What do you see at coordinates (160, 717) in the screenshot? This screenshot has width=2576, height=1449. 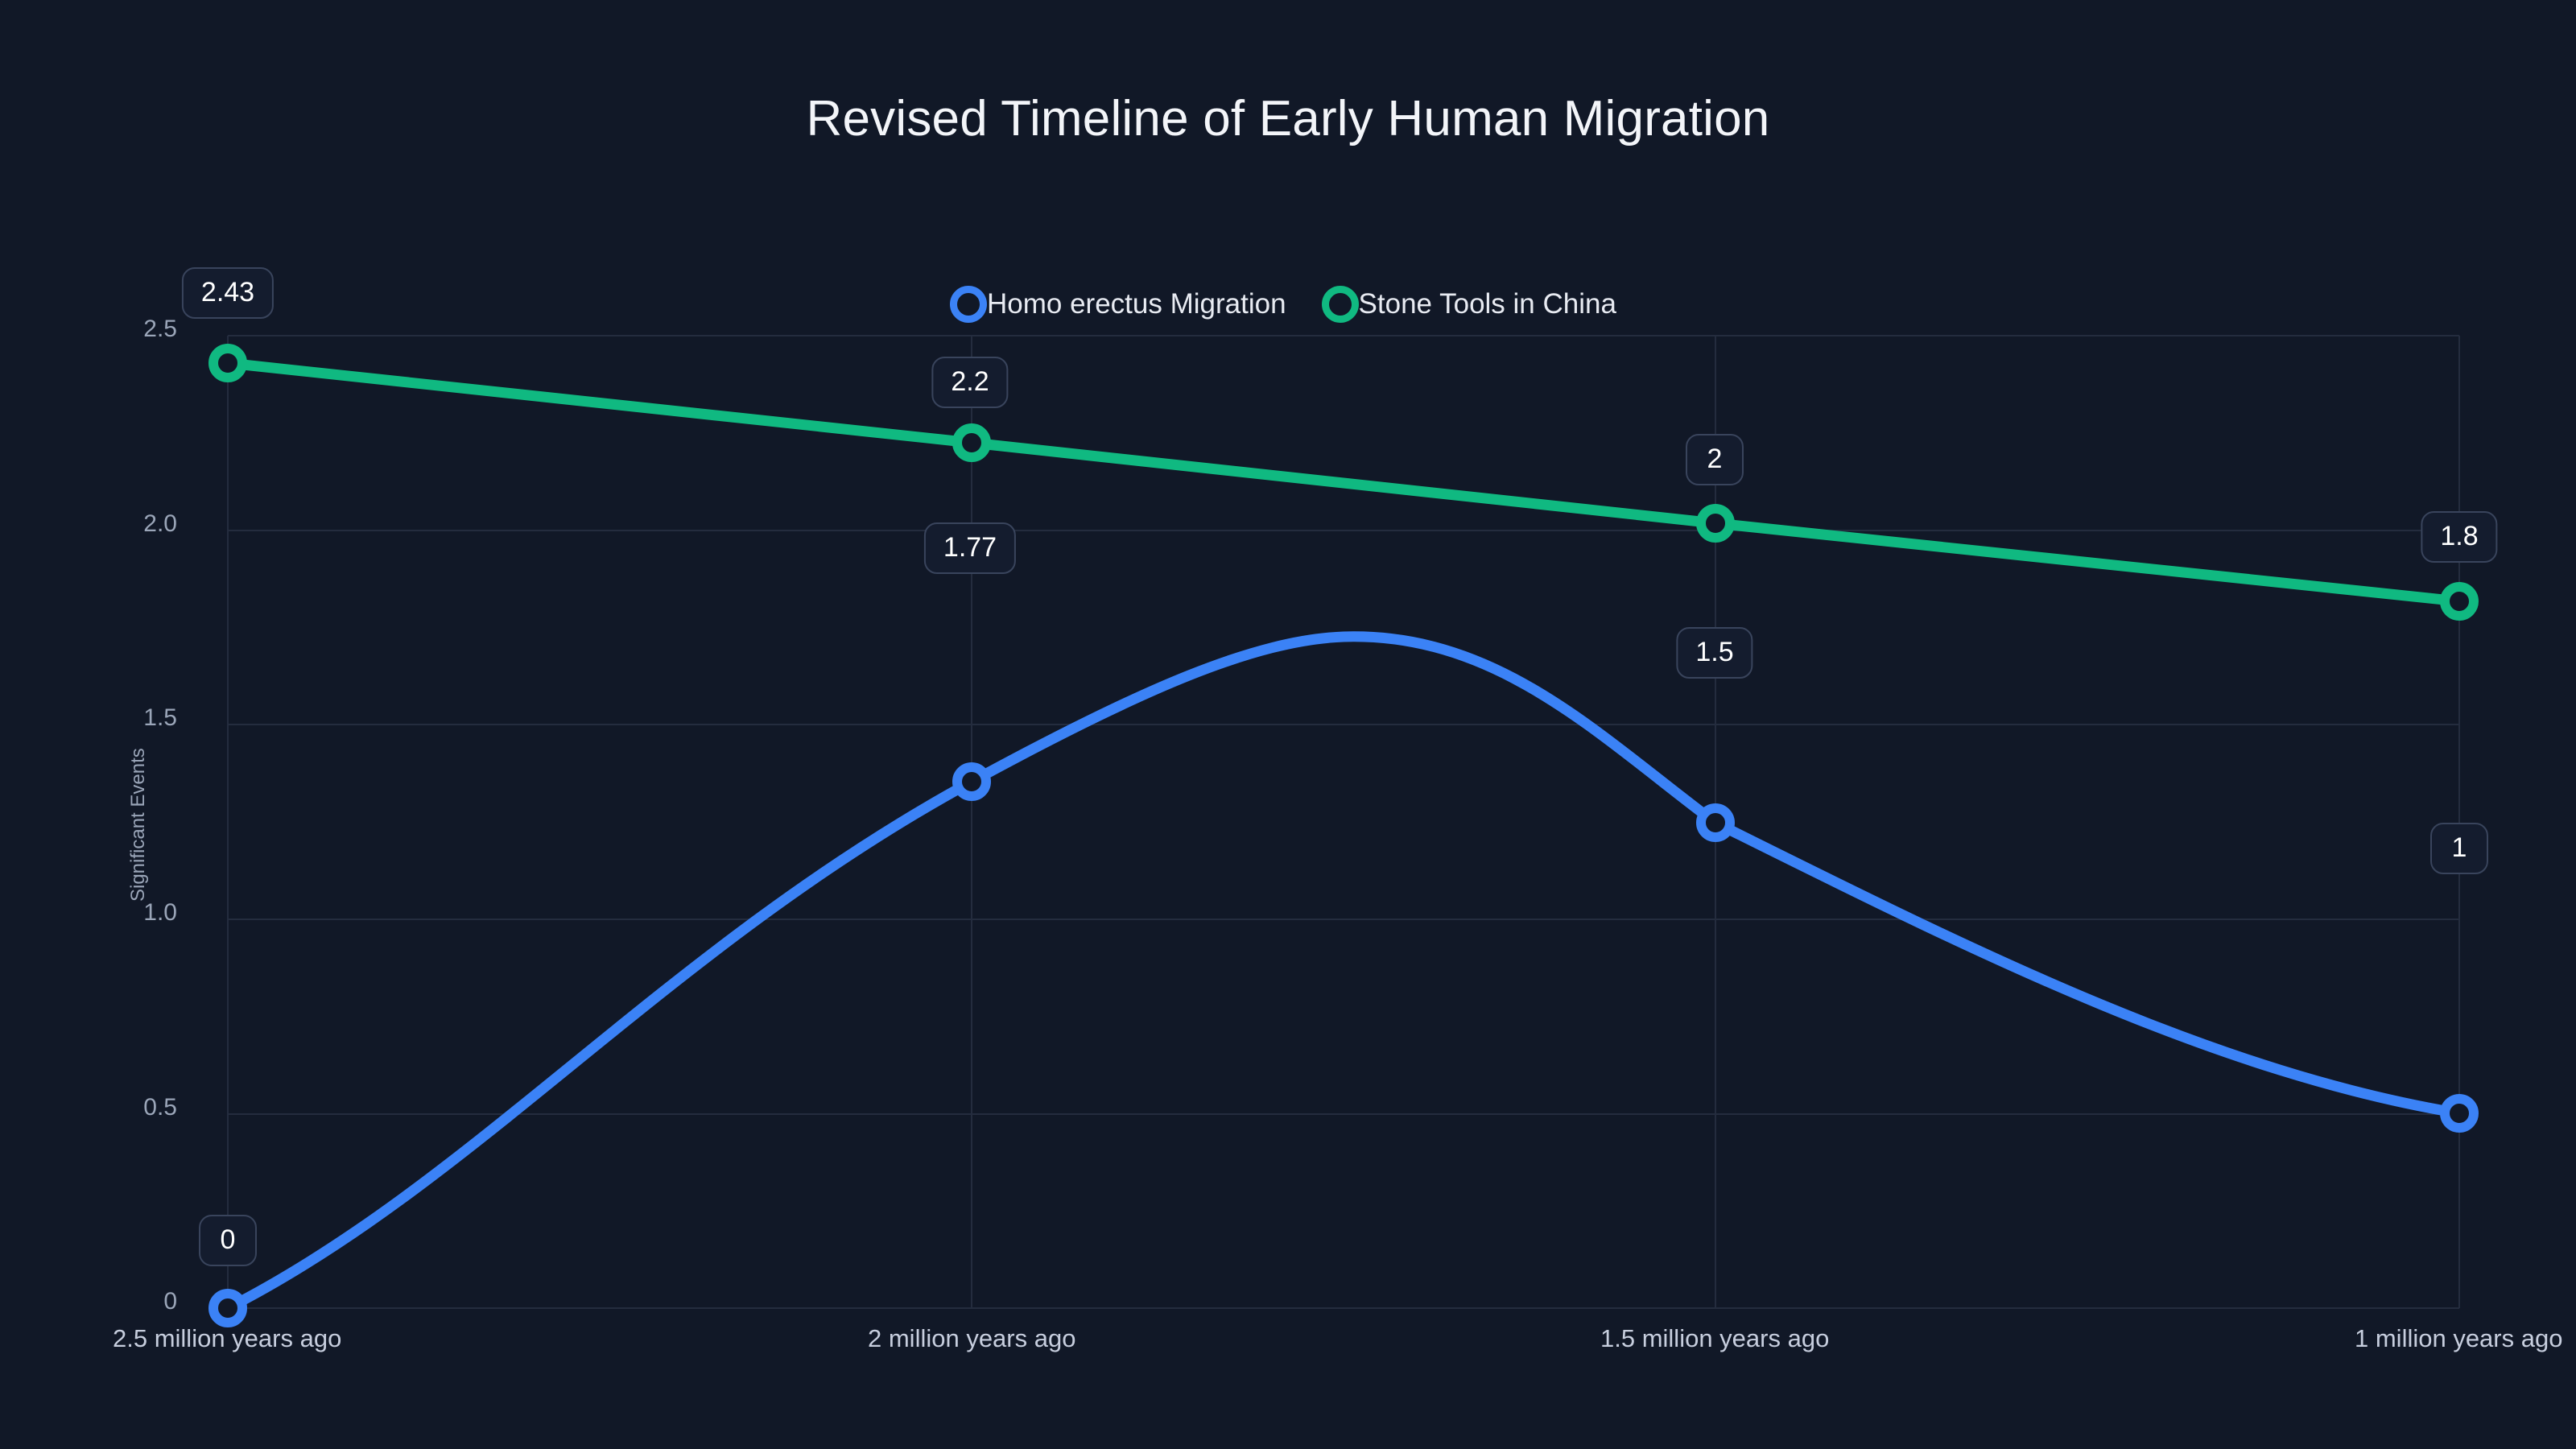 I see `y-axis-tick-label: 1.5` at bounding box center [160, 717].